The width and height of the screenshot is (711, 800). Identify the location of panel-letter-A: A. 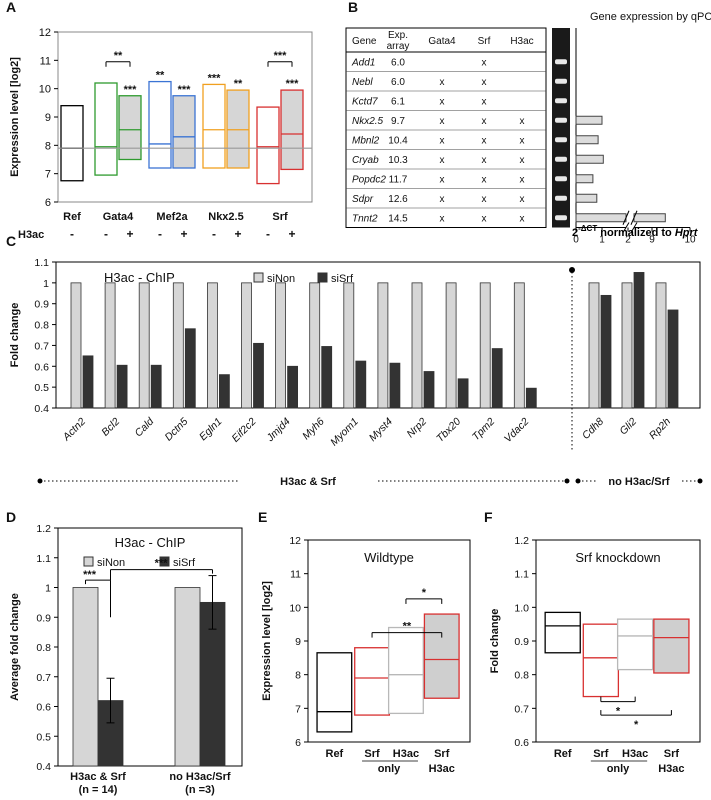
(11, 7).